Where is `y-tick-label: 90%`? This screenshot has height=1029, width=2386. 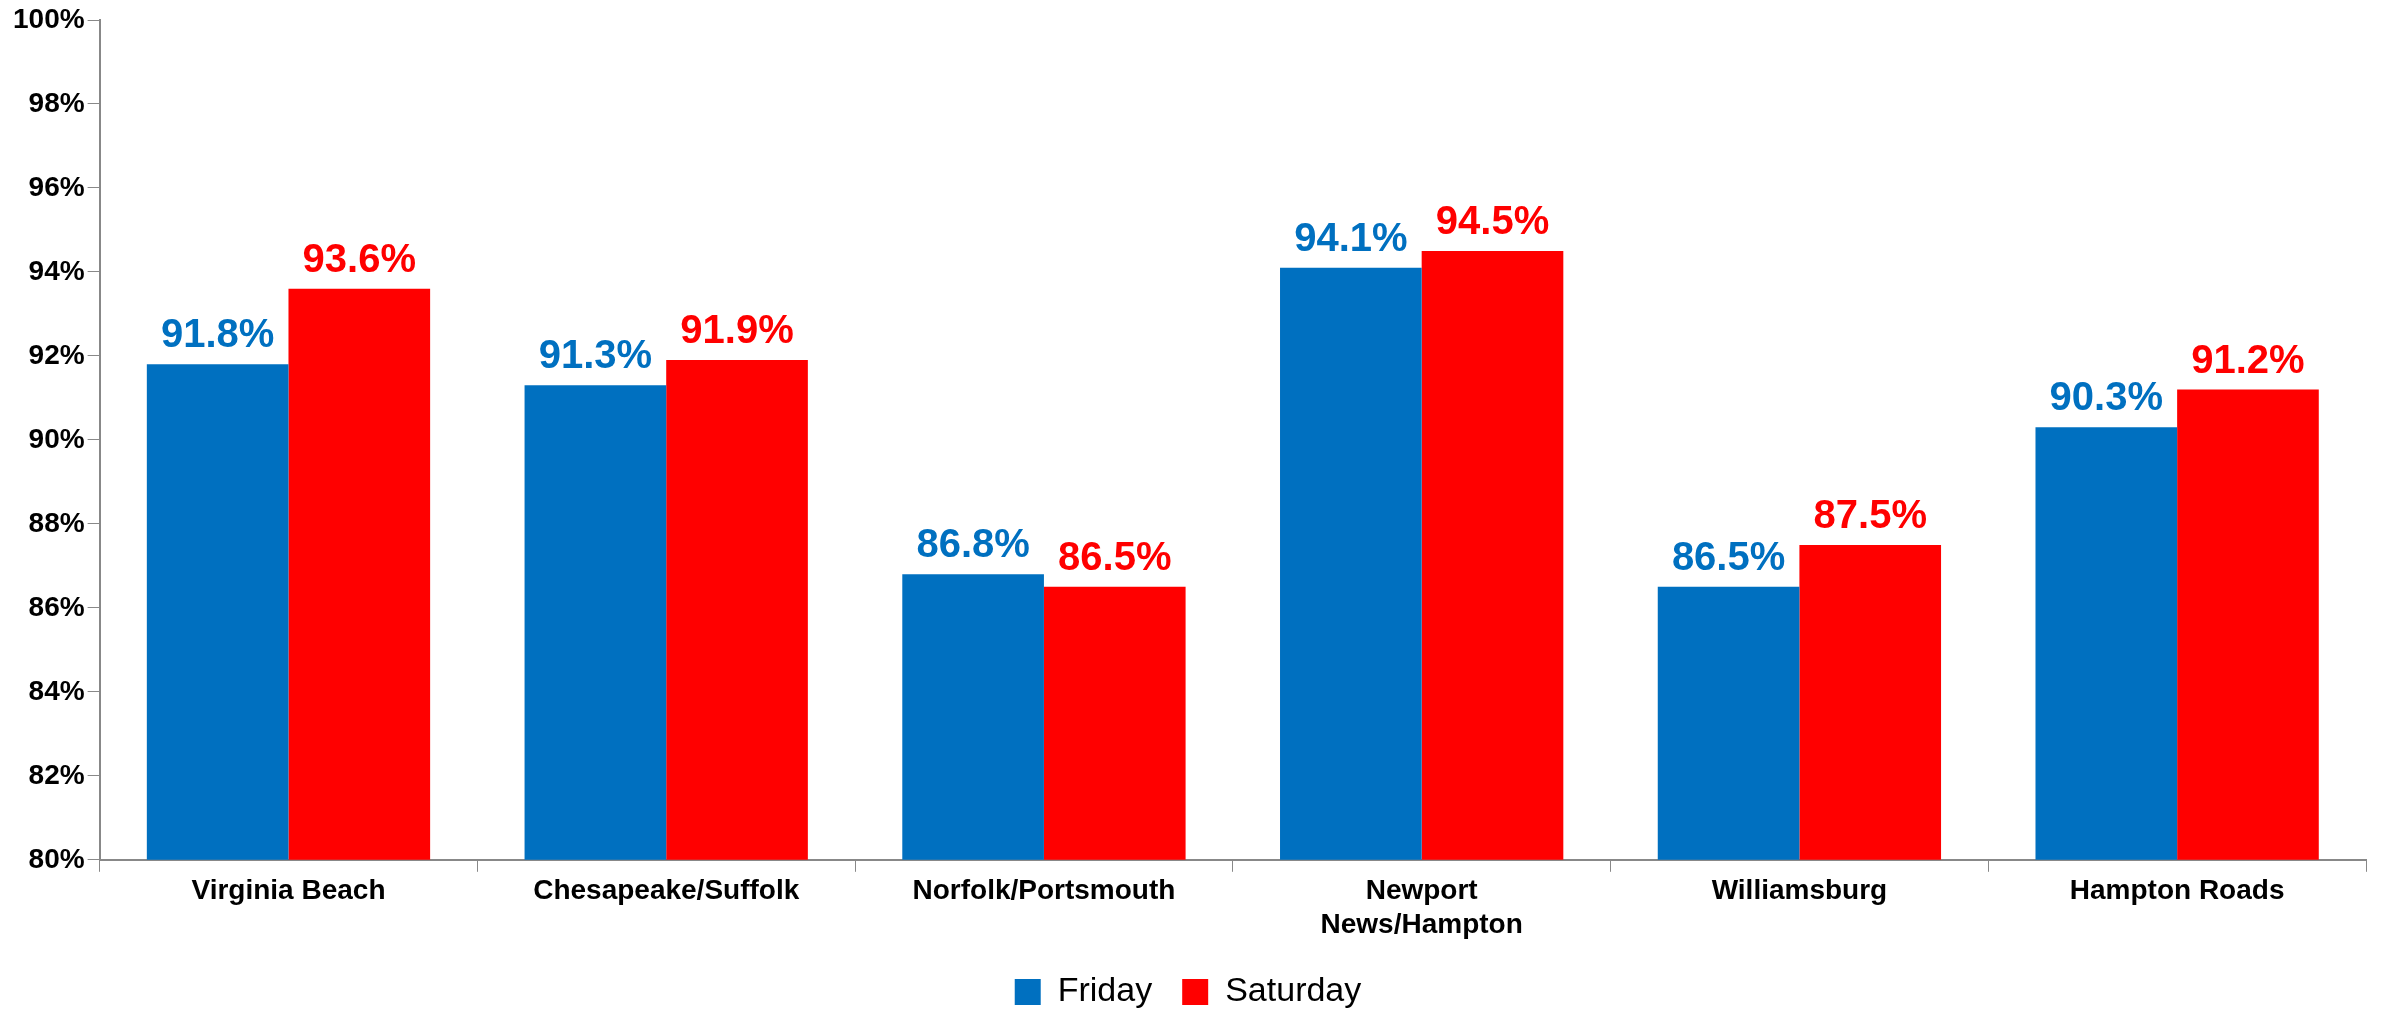
y-tick-label: 90% is located at coordinates (56, 438).